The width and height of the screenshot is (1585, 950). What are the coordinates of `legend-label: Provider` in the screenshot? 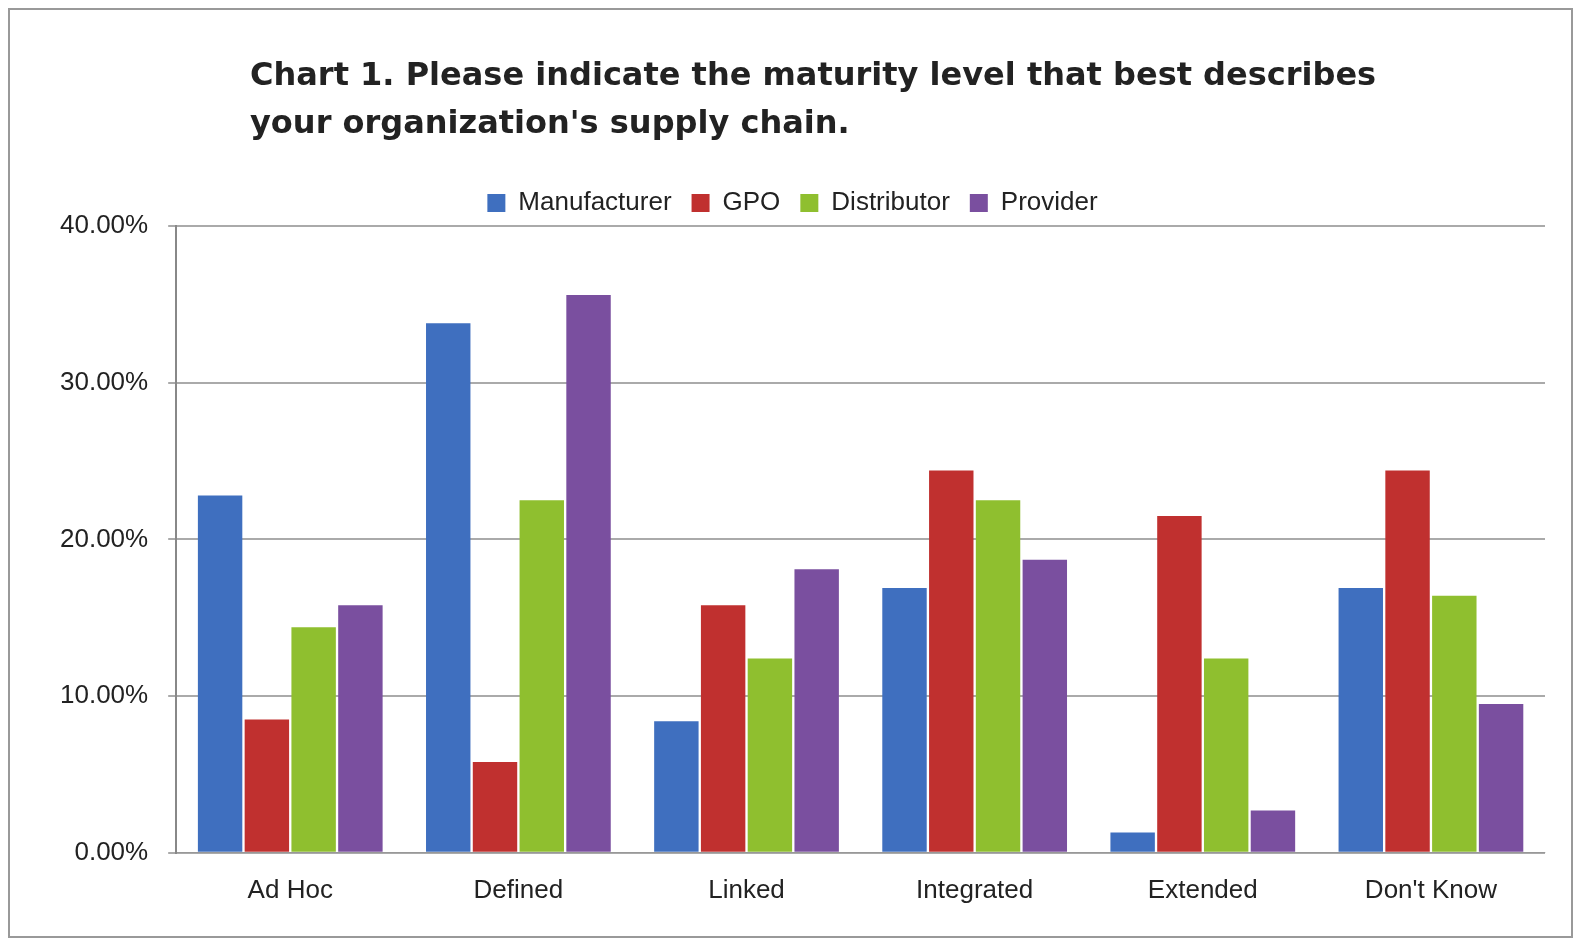 It's located at (1049, 201).